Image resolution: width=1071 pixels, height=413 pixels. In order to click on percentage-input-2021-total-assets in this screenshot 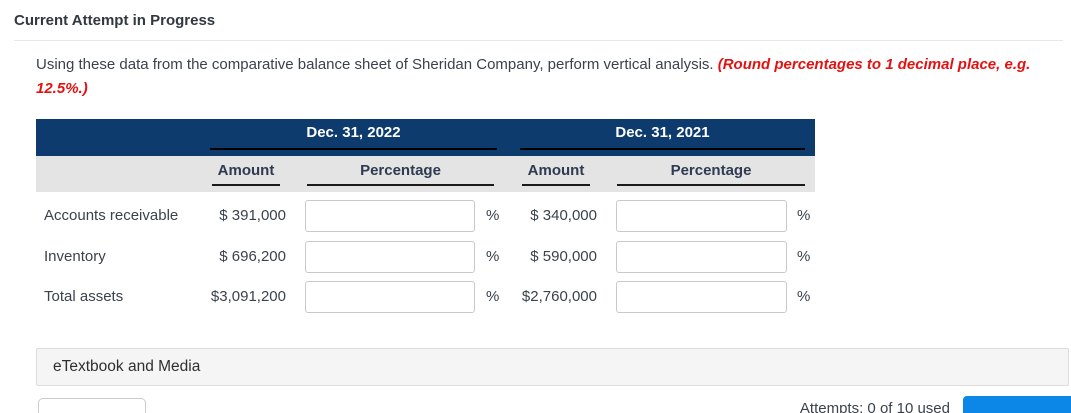, I will do `click(701, 297)`.